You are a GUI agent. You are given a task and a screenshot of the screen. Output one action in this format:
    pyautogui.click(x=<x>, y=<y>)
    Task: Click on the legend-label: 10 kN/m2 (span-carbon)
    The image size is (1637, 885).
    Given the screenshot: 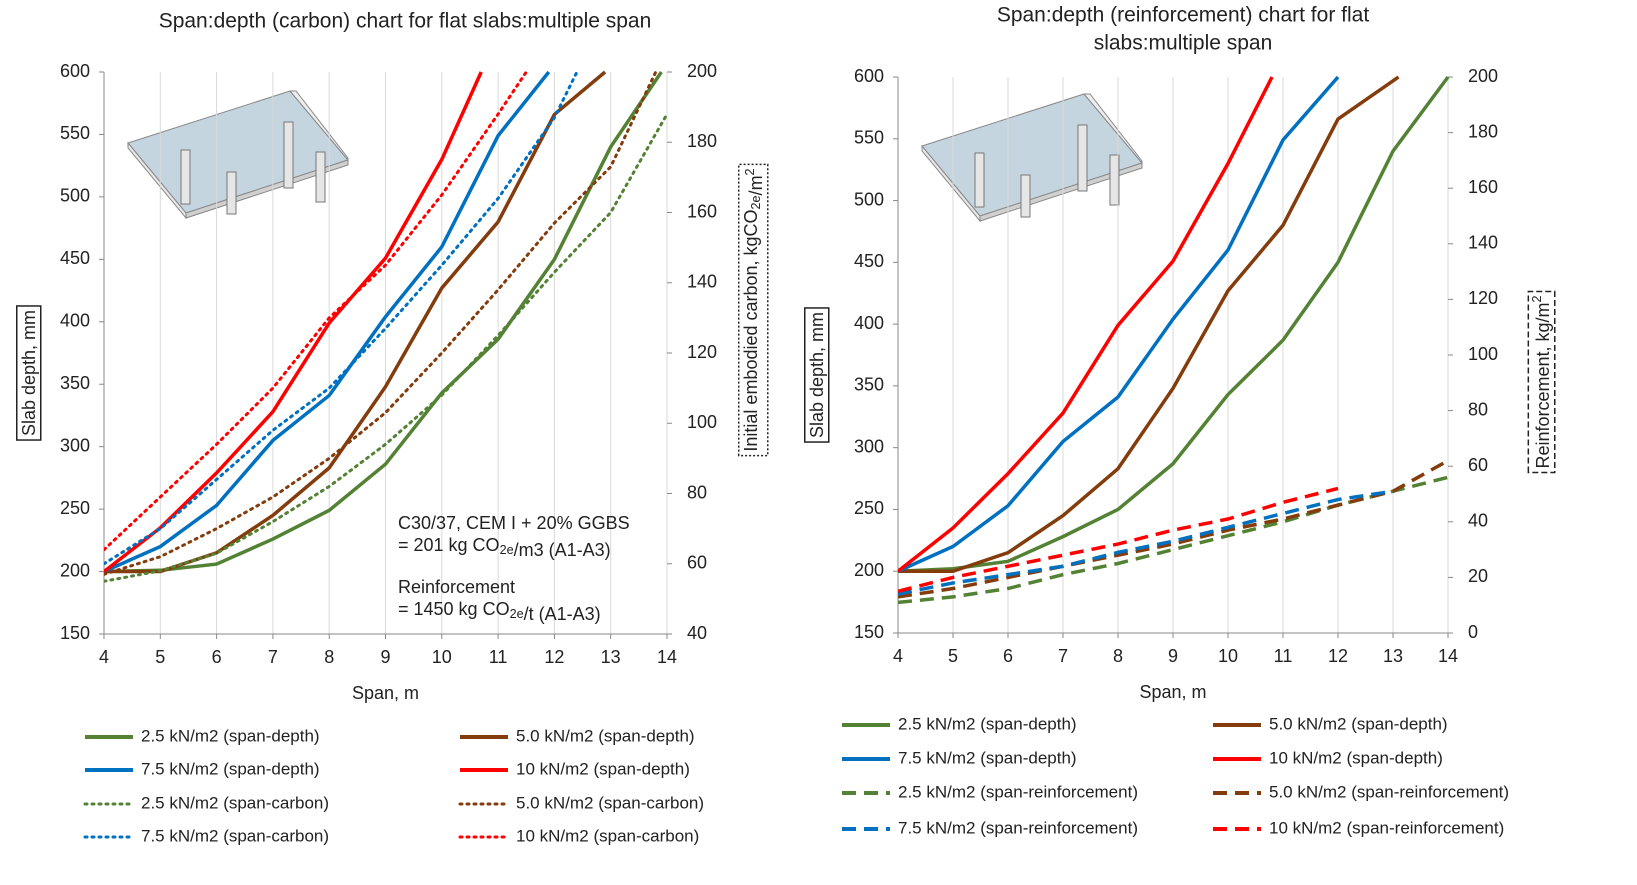 What is the action you would take?
    pyautogui.click(x=607, y=835)
    